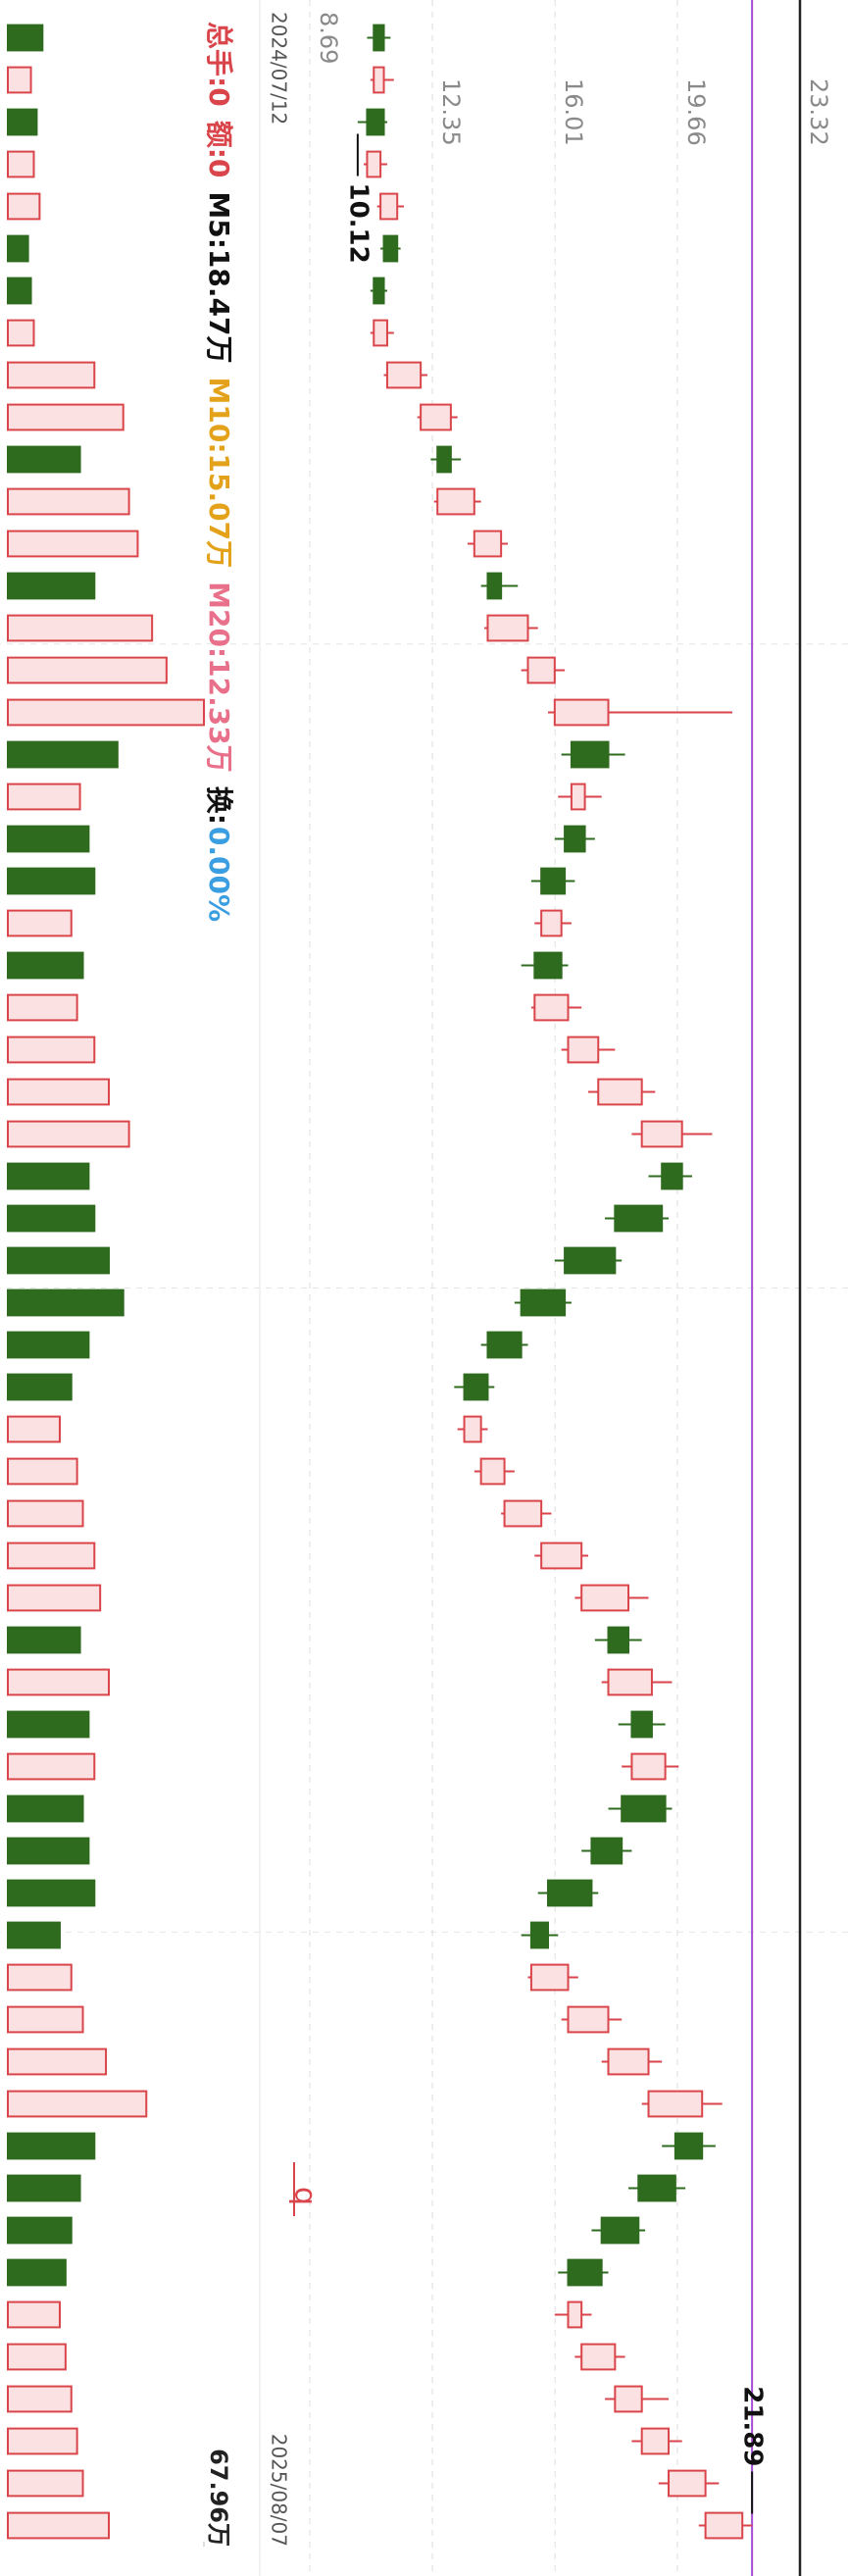 The height and width of the screenshot is (2576, 848). Describe the element at coordinates (358, 223) in the screenshot. I see `min-label: 10.12` at that location.